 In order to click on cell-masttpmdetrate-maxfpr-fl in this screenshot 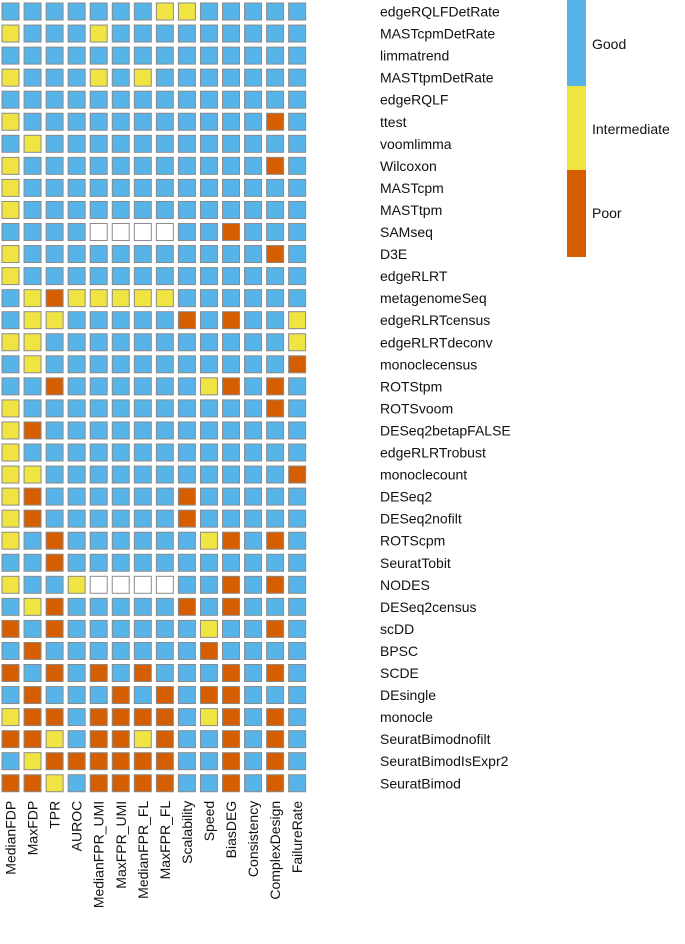, I will do `click(164, 77)`.